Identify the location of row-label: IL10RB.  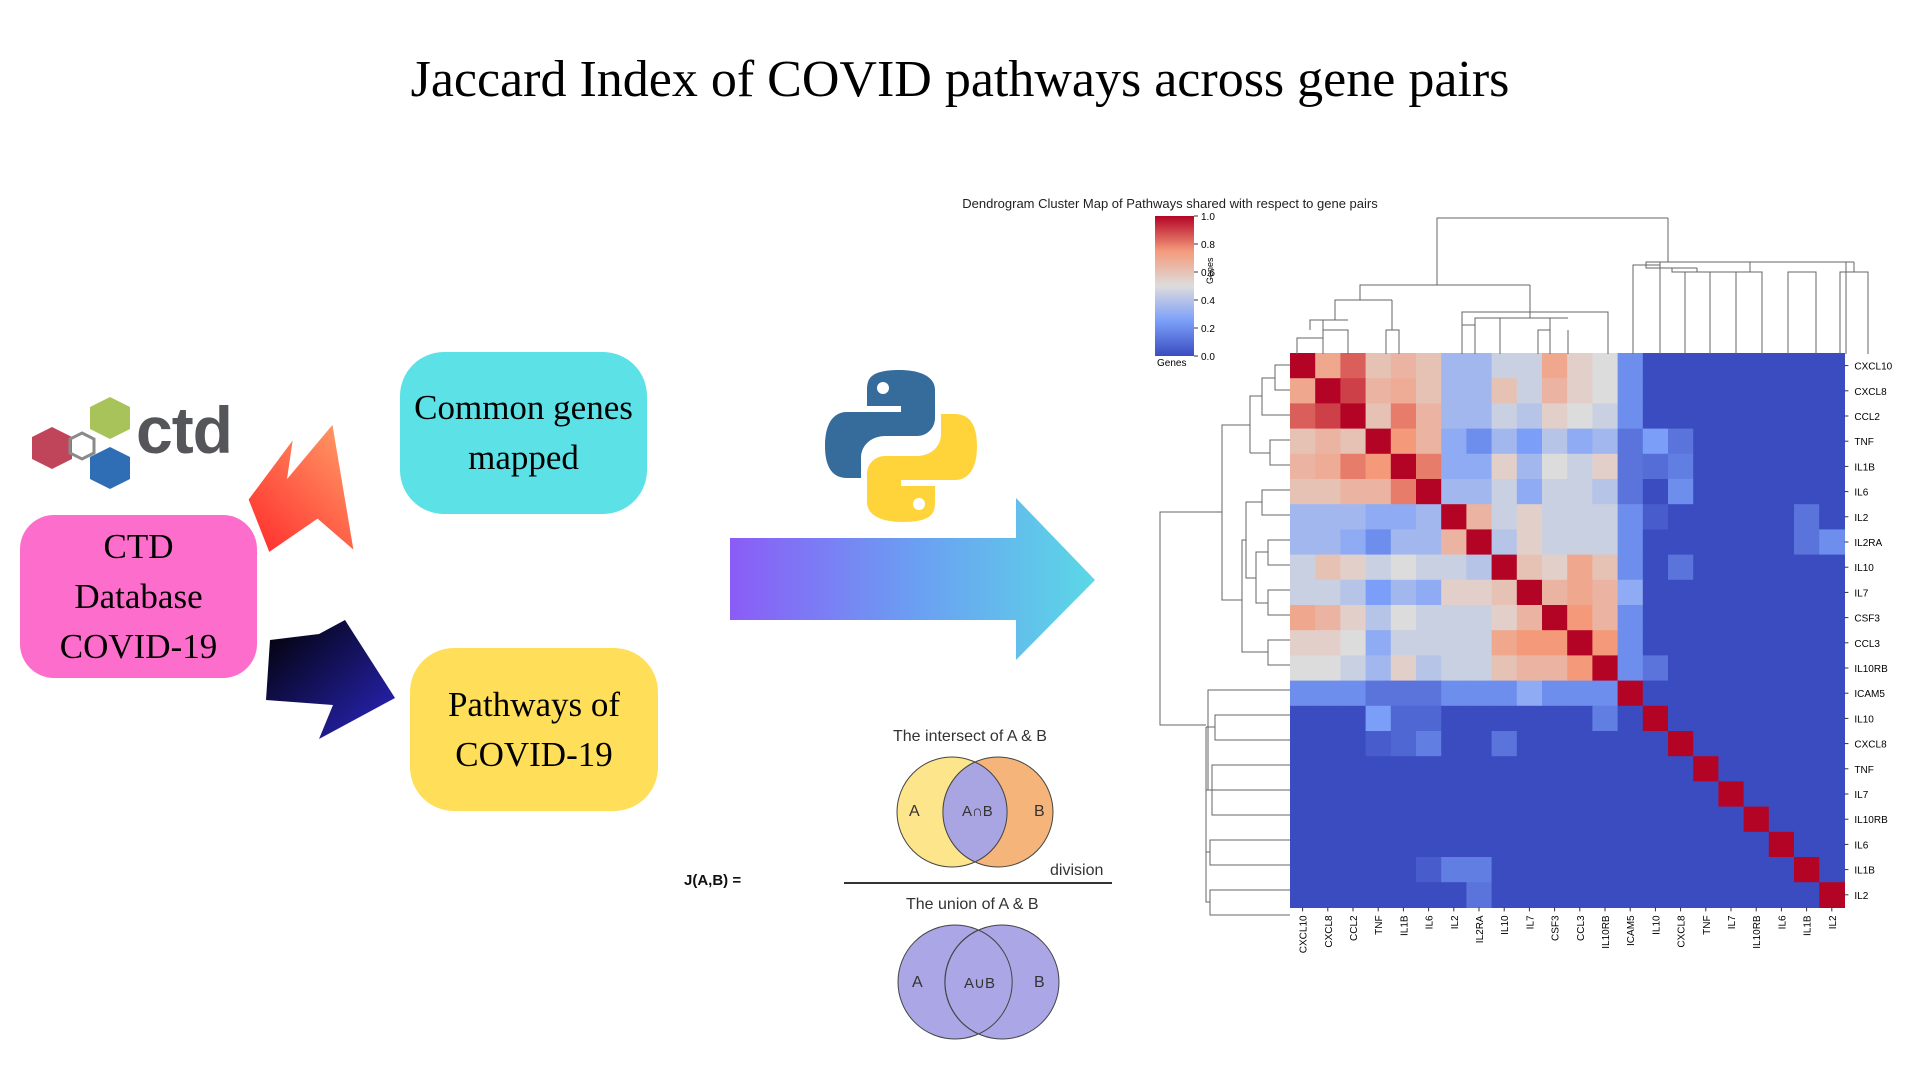
(1871, 669).